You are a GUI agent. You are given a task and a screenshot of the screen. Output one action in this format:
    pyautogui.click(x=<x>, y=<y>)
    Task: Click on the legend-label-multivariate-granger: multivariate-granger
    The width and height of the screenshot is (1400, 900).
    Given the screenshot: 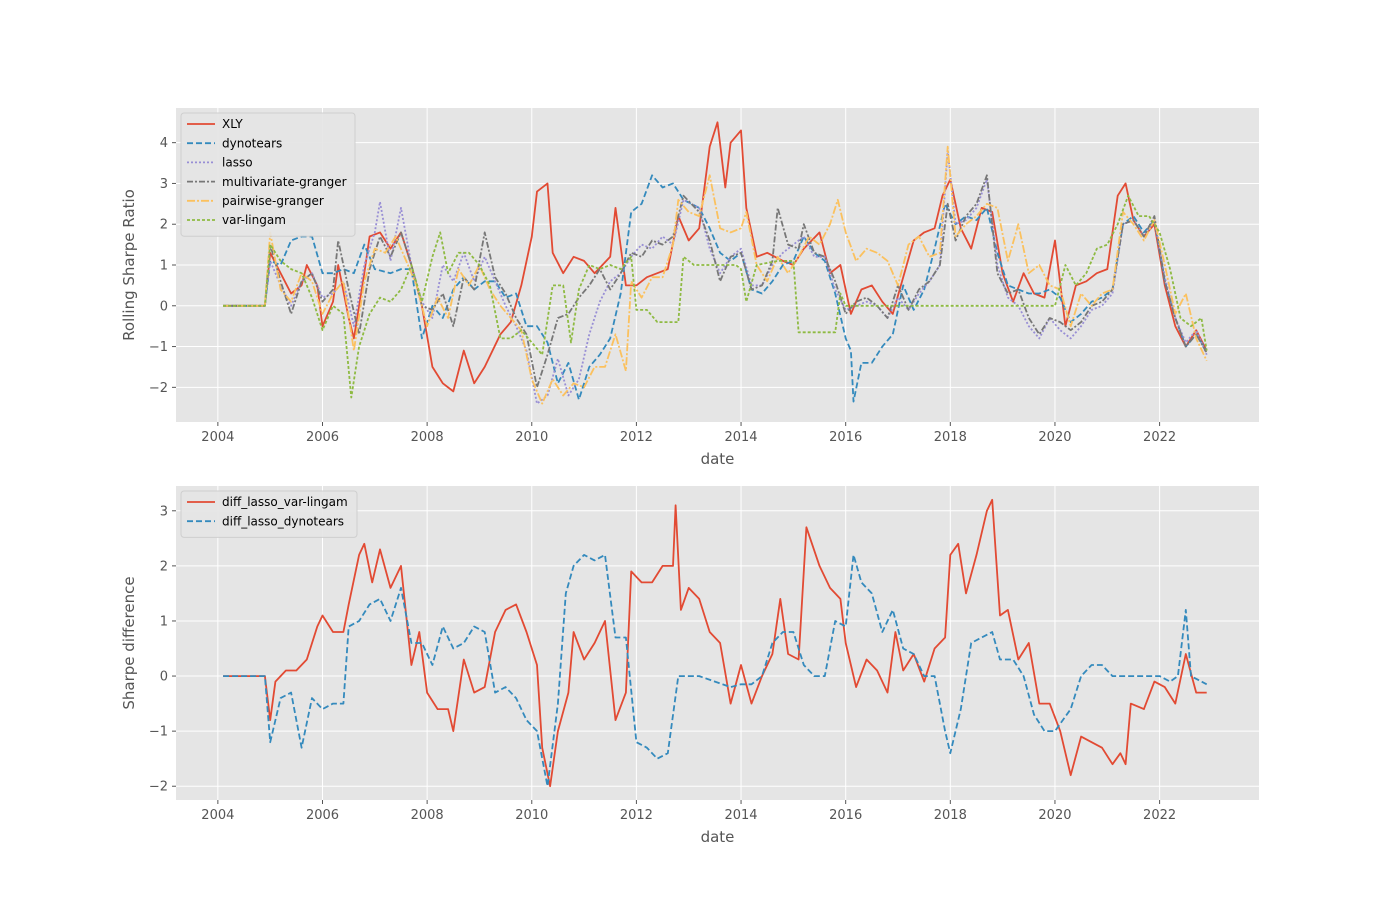 What is the action you would take?
    pyautogui.click(x=284, y=182)
    